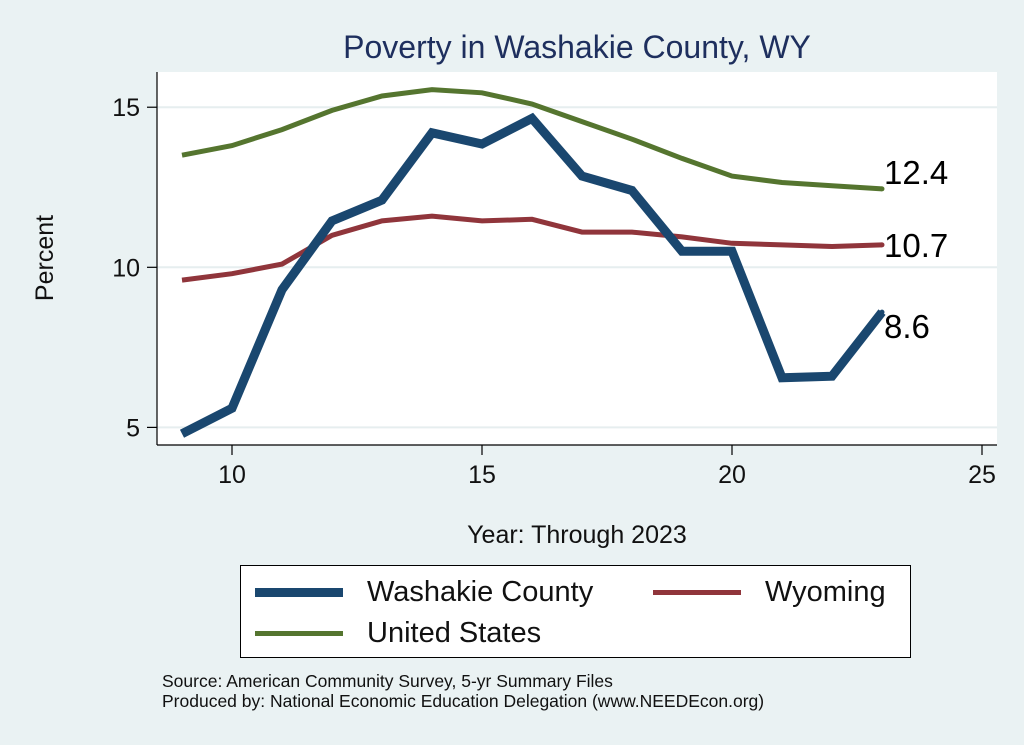  I want to click on legend-label-wyoming: Wyoming, so click(825, 592).